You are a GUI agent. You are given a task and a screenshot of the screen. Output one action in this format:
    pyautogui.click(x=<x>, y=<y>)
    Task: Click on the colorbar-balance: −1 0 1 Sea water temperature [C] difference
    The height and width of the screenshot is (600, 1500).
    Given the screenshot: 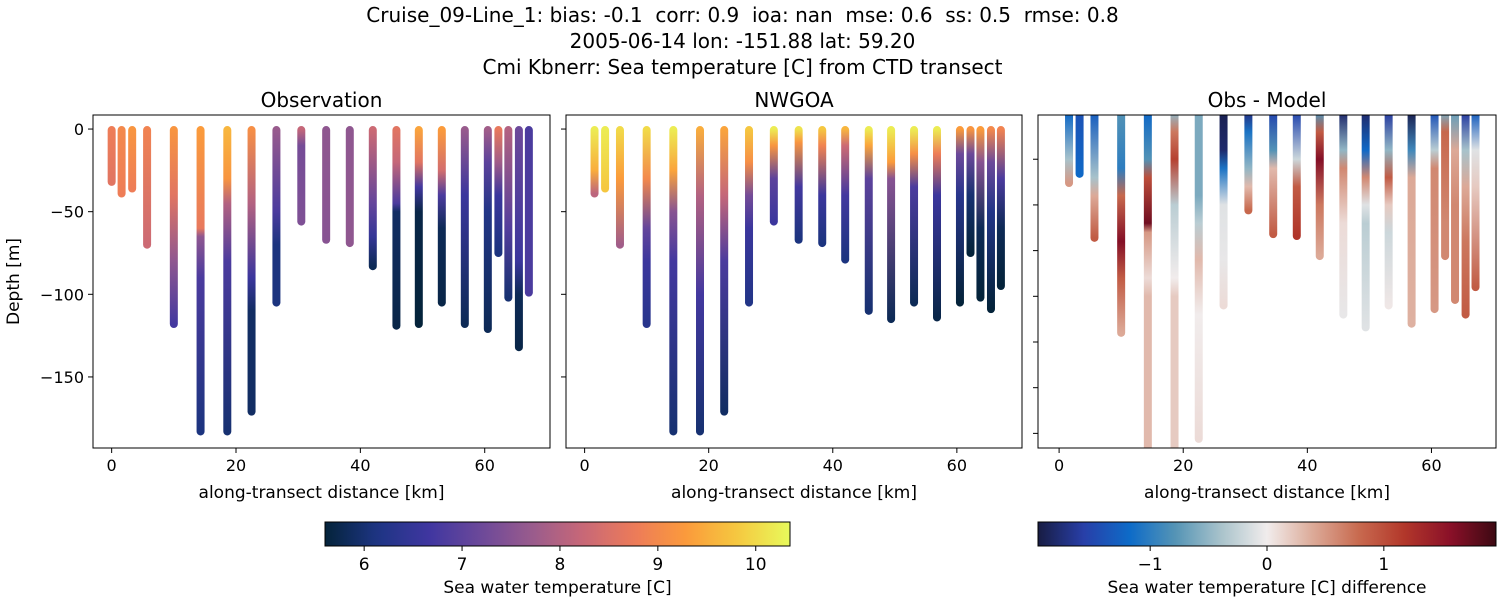 What is the action you would take?
    pyautogui.click(x=1267, y=559)
    